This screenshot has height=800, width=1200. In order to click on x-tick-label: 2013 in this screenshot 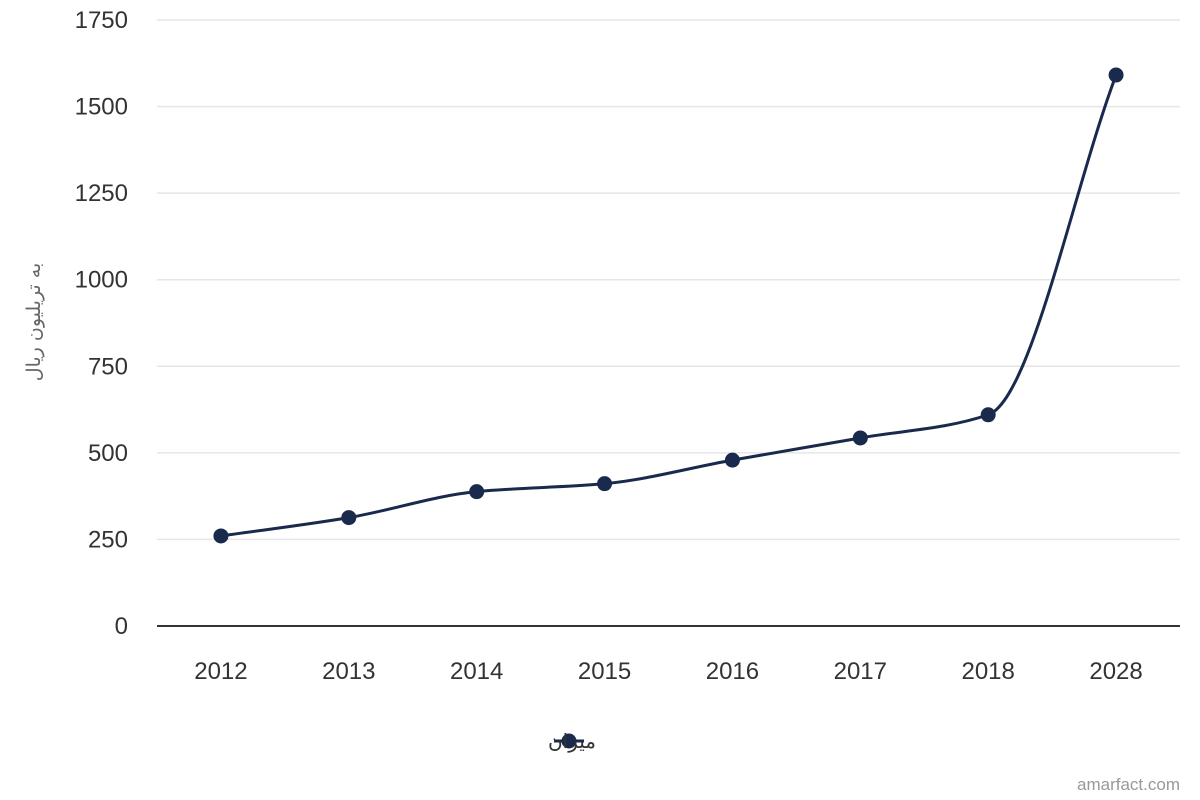, I will do `click(348, 671)`.